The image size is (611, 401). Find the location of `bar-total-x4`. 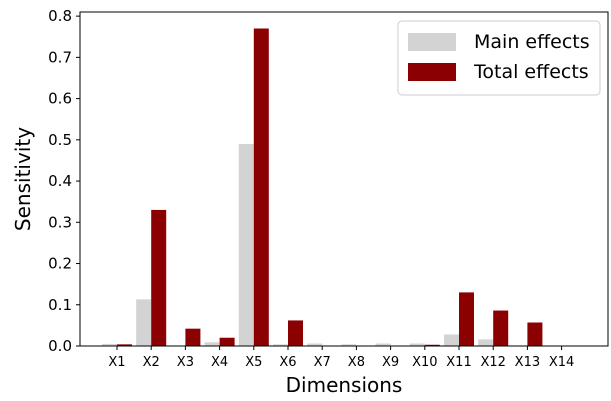

bar-total-x4 is located at coordinates (227, 341).